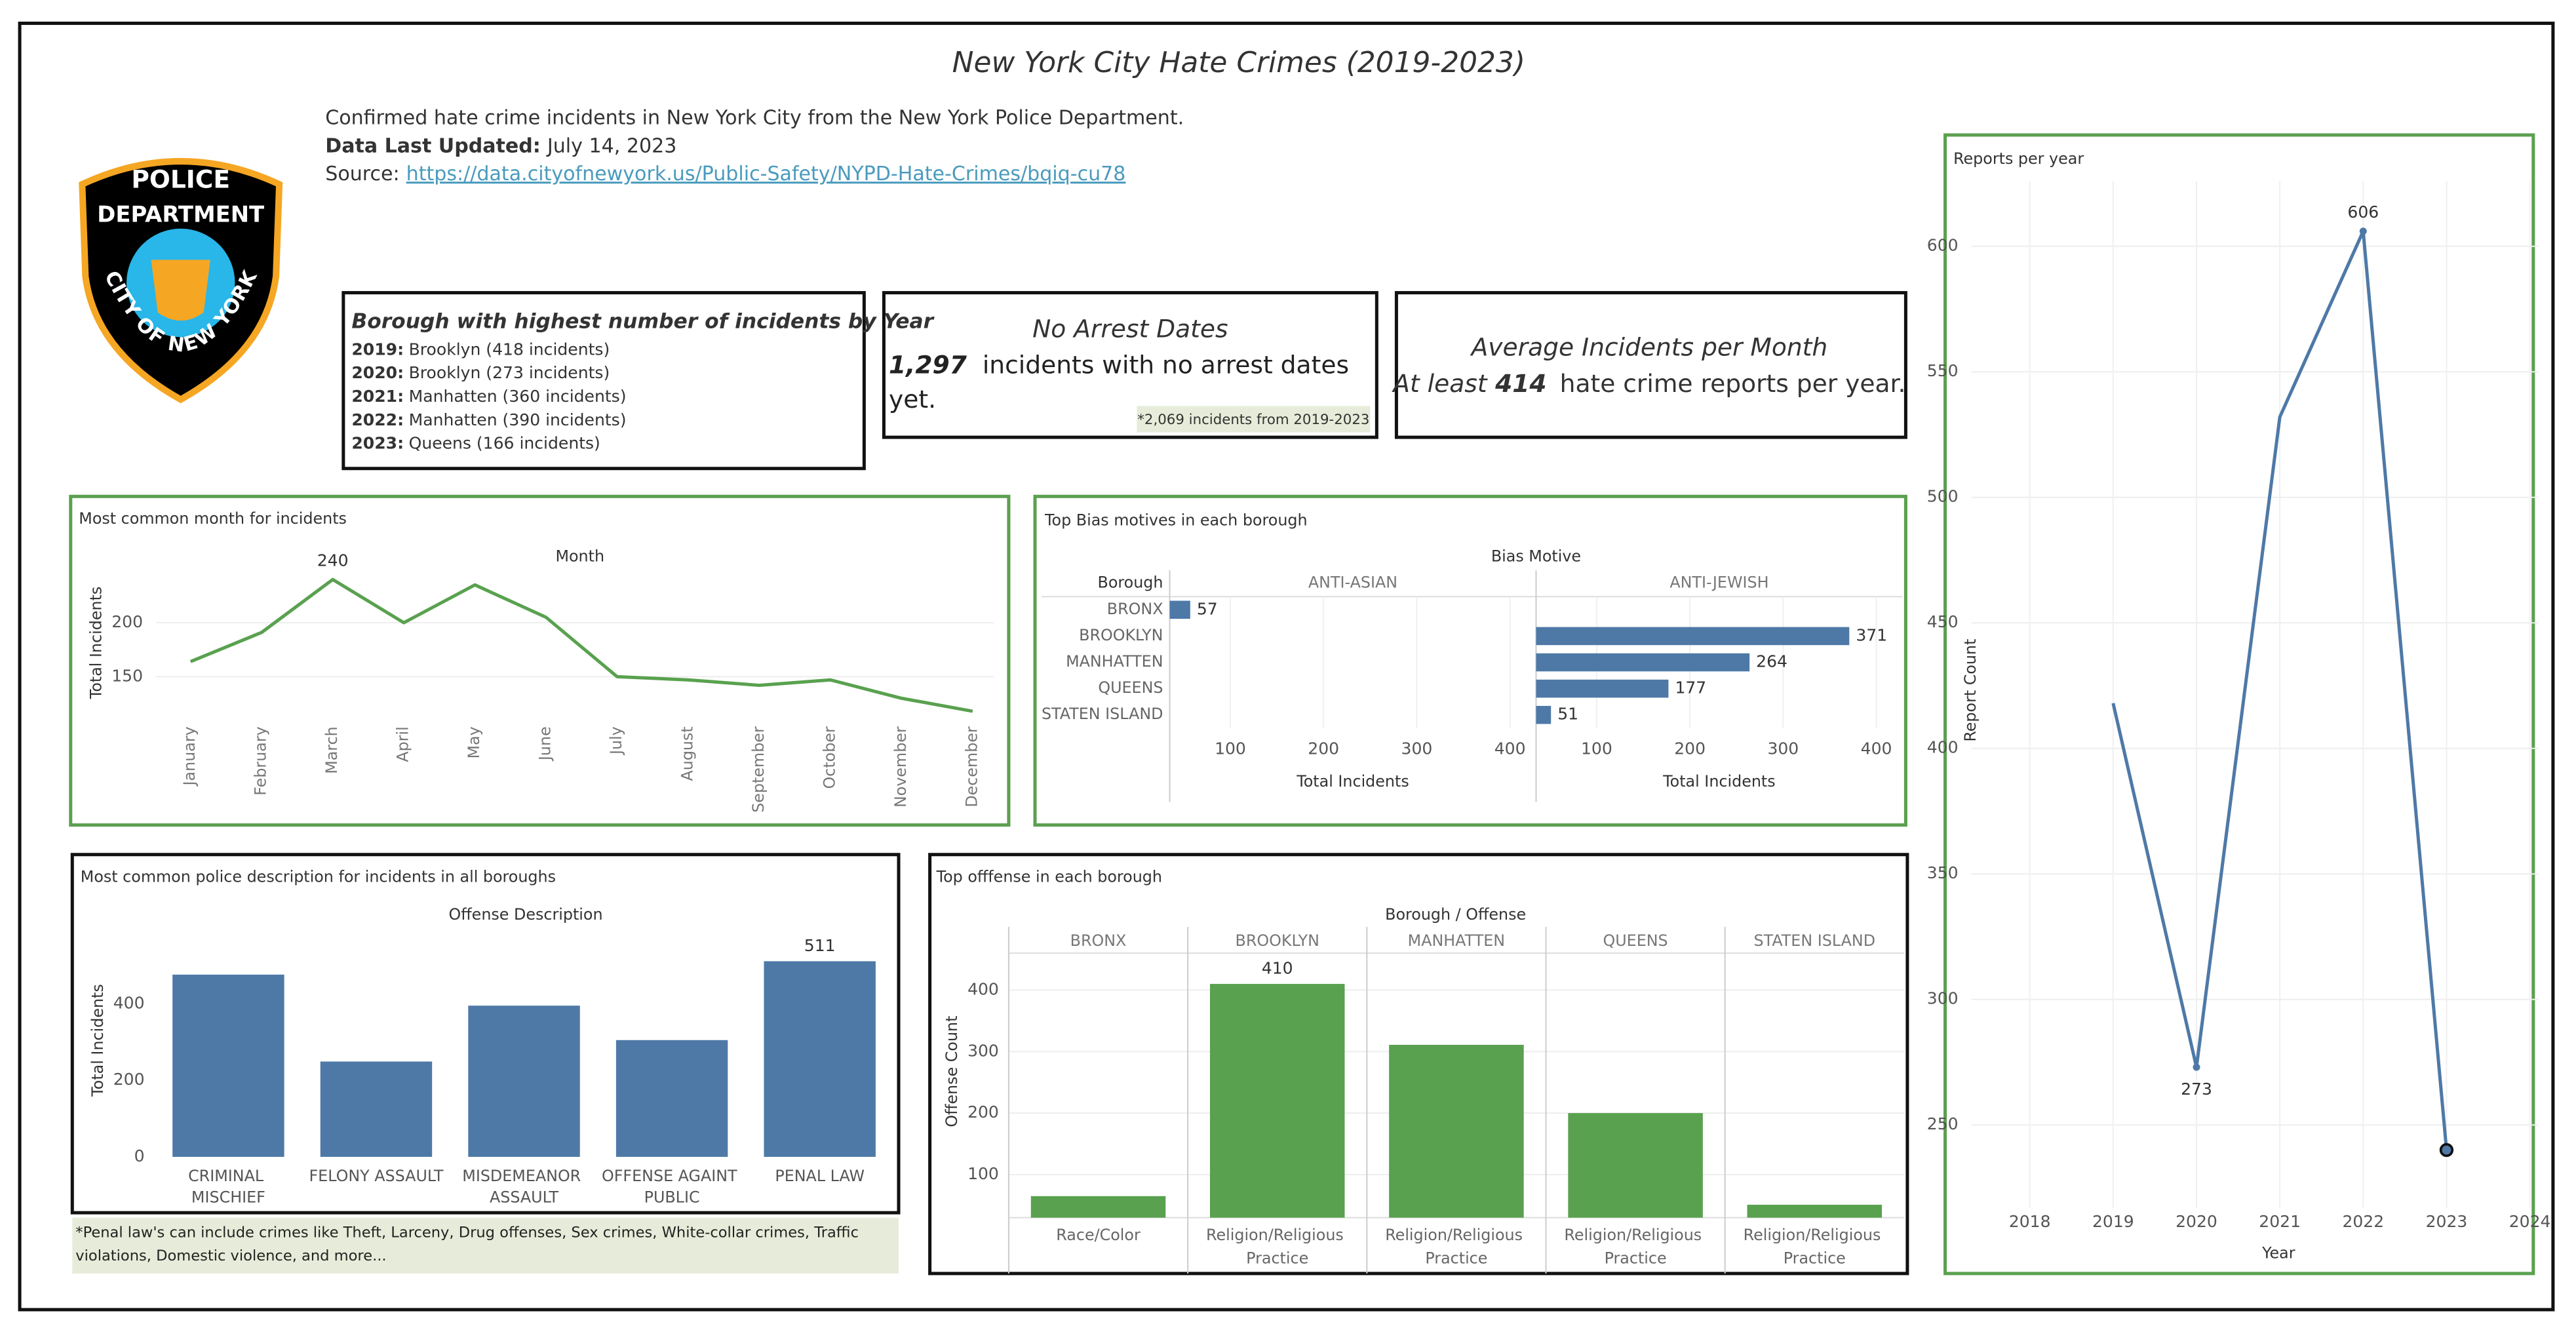 This screenshot has width=2576, height=1328. Describe the element at coordinates (2018, 159) in the screenshot. I see `chart-title: Reports per year` at that location.